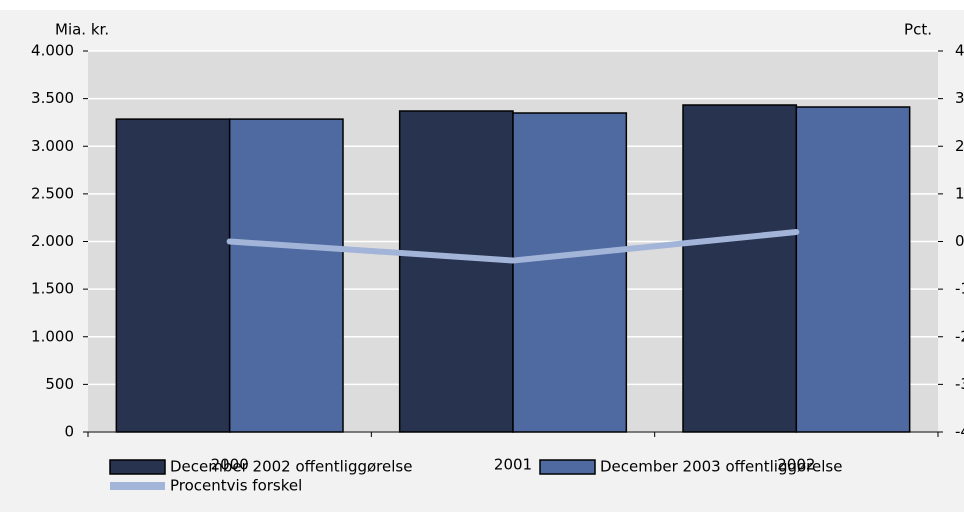 Image resolution: width=964 pixels, height=512 pixels. Describe the element at coordinates (52, 336) in the screenshot. I see `y-tick-label: 1.000` at that location.